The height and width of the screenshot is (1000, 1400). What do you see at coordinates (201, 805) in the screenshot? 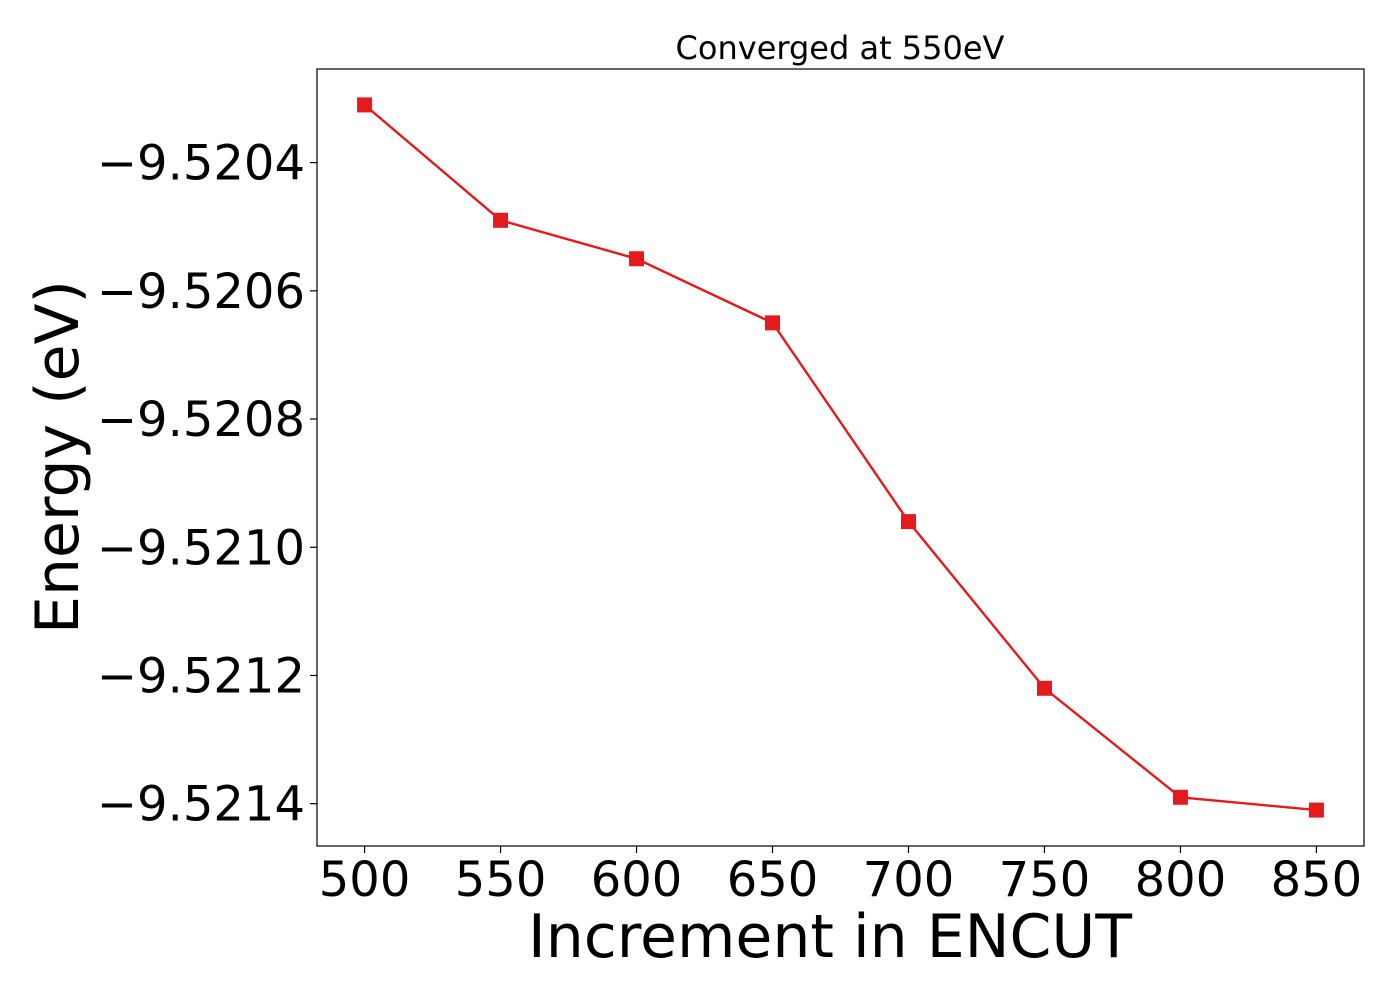
I see `y-tick-label: −9.5214` at bounding box center [201, 805].